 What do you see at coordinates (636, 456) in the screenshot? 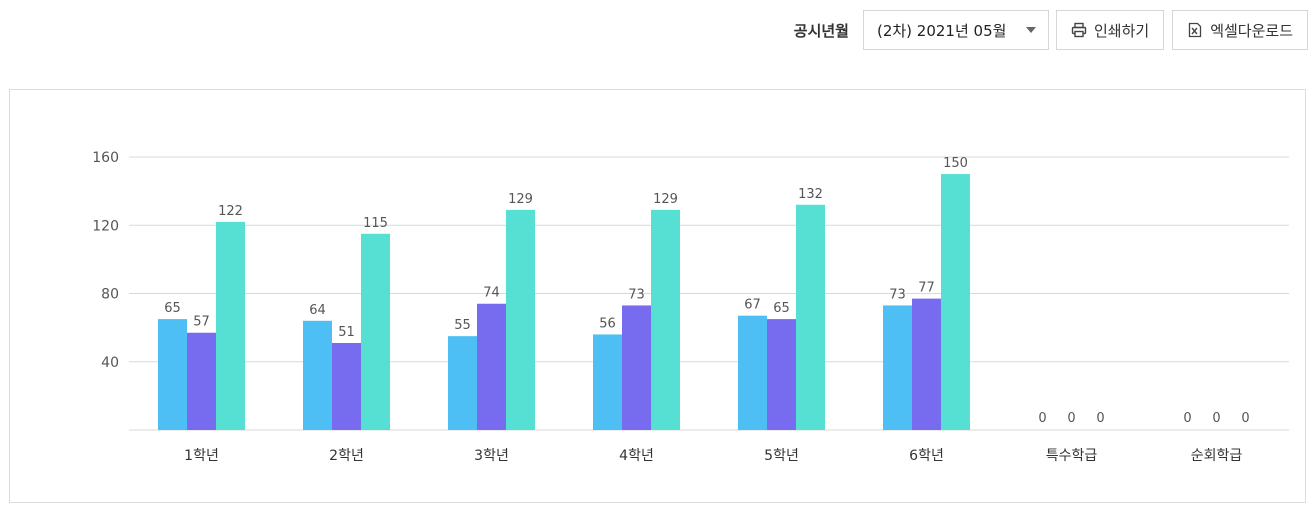
I see `x-tick-label: 4학년` at bounding box center [636, 456].